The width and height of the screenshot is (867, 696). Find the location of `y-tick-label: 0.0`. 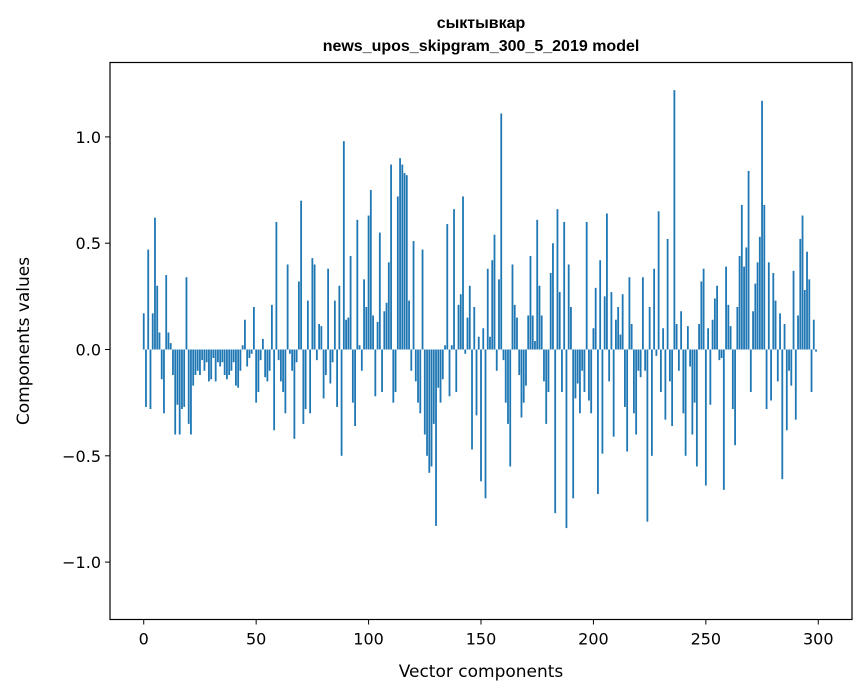

y-tick-label: 0.0 is located at coordinates (88, 350).